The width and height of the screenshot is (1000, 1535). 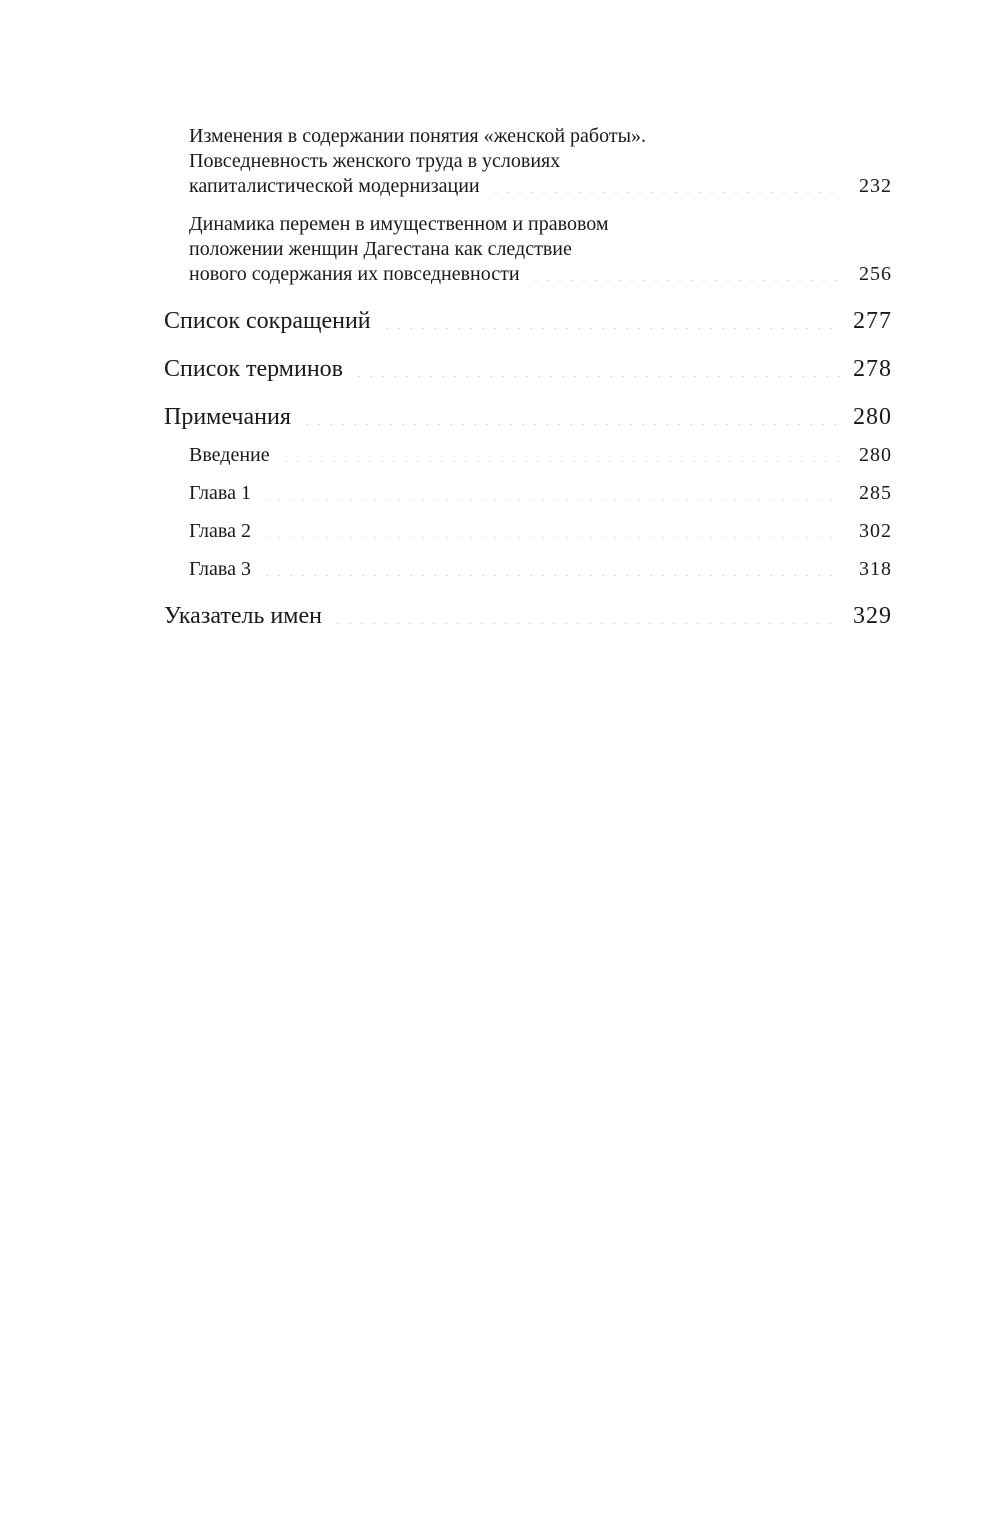 What do you see at coordinates (528, 417) in the screenshot?
I see `toc-entry: Примечания 280` at bounding box center [528, 417].